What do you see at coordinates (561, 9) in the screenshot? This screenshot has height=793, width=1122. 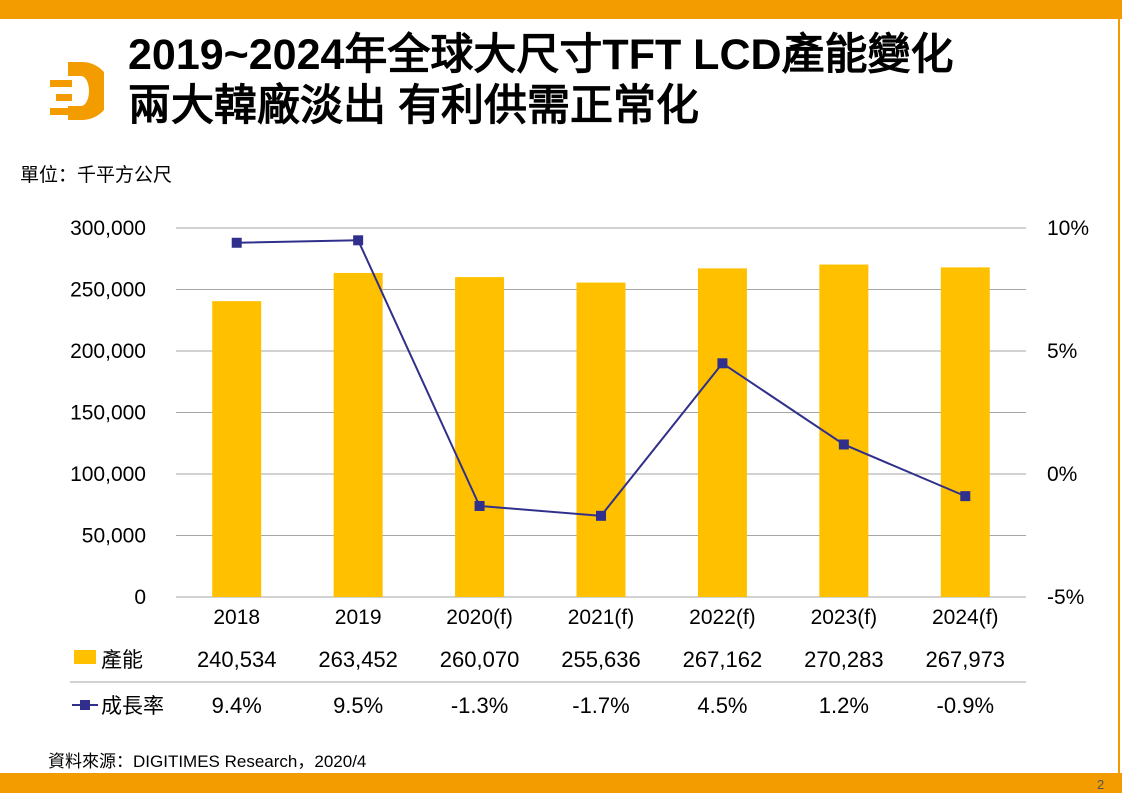 I see `top-accent-bar` at bounding box center [561, 9].